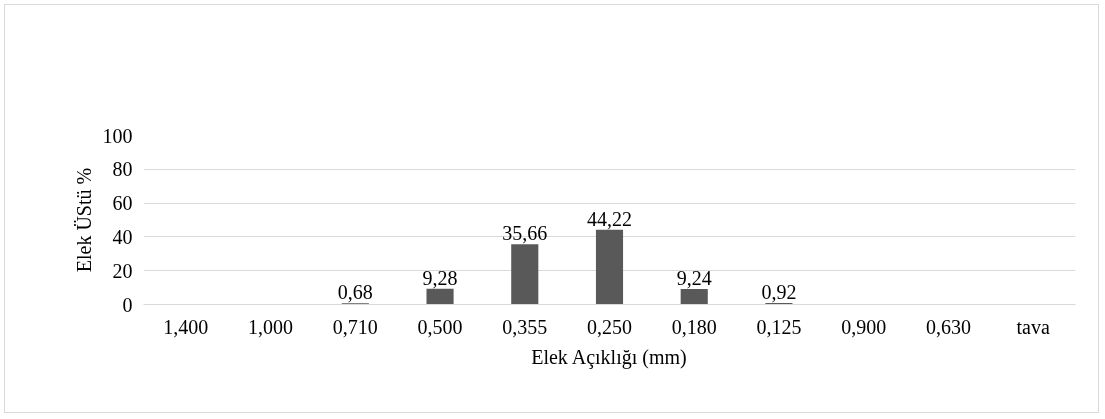 This screenshot has width=1105, height=419. Describe the element at coordinates (355, 326) in the screenshot. I see `x-tick-label: 0,710` at that location.